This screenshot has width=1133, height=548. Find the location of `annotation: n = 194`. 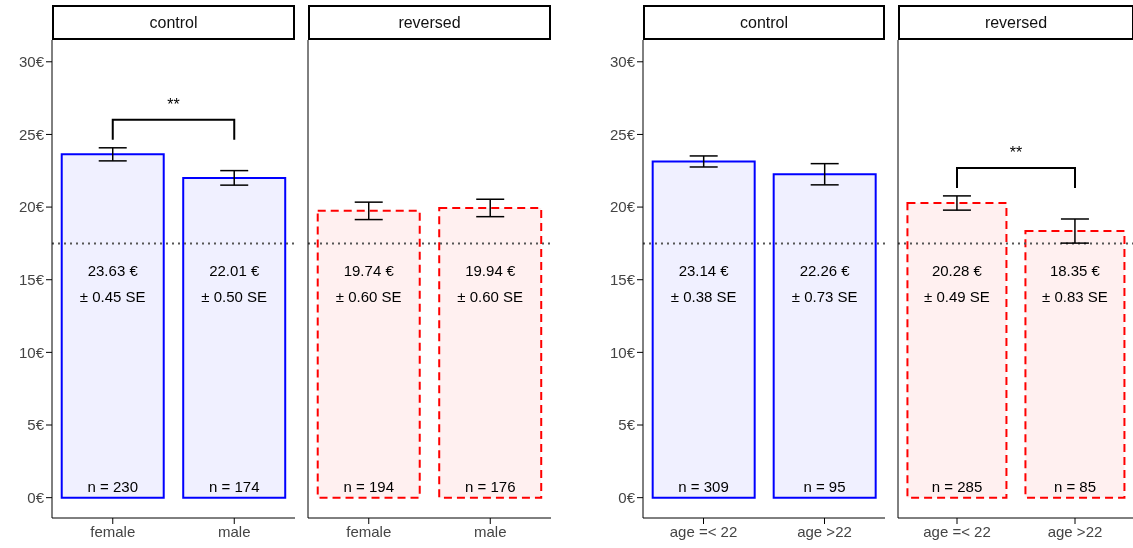

annotation: n = 194 is located at coordinates (368, 486).